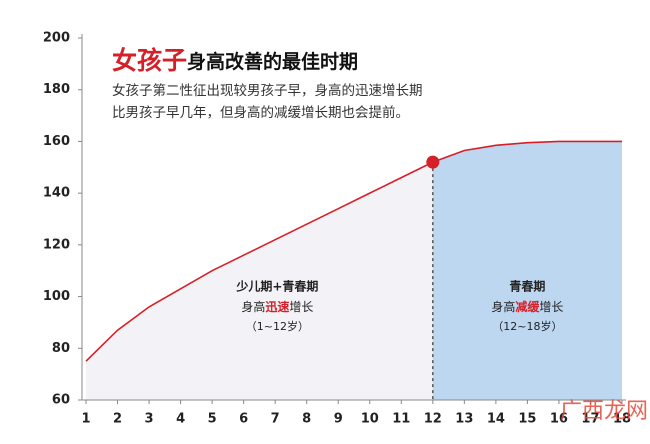 This screenshot has height=444, width=650. Describe the element at coordinates (272, 61) in the screenshot. I see `title-rest: 身高改善的最佳时期` at that location.